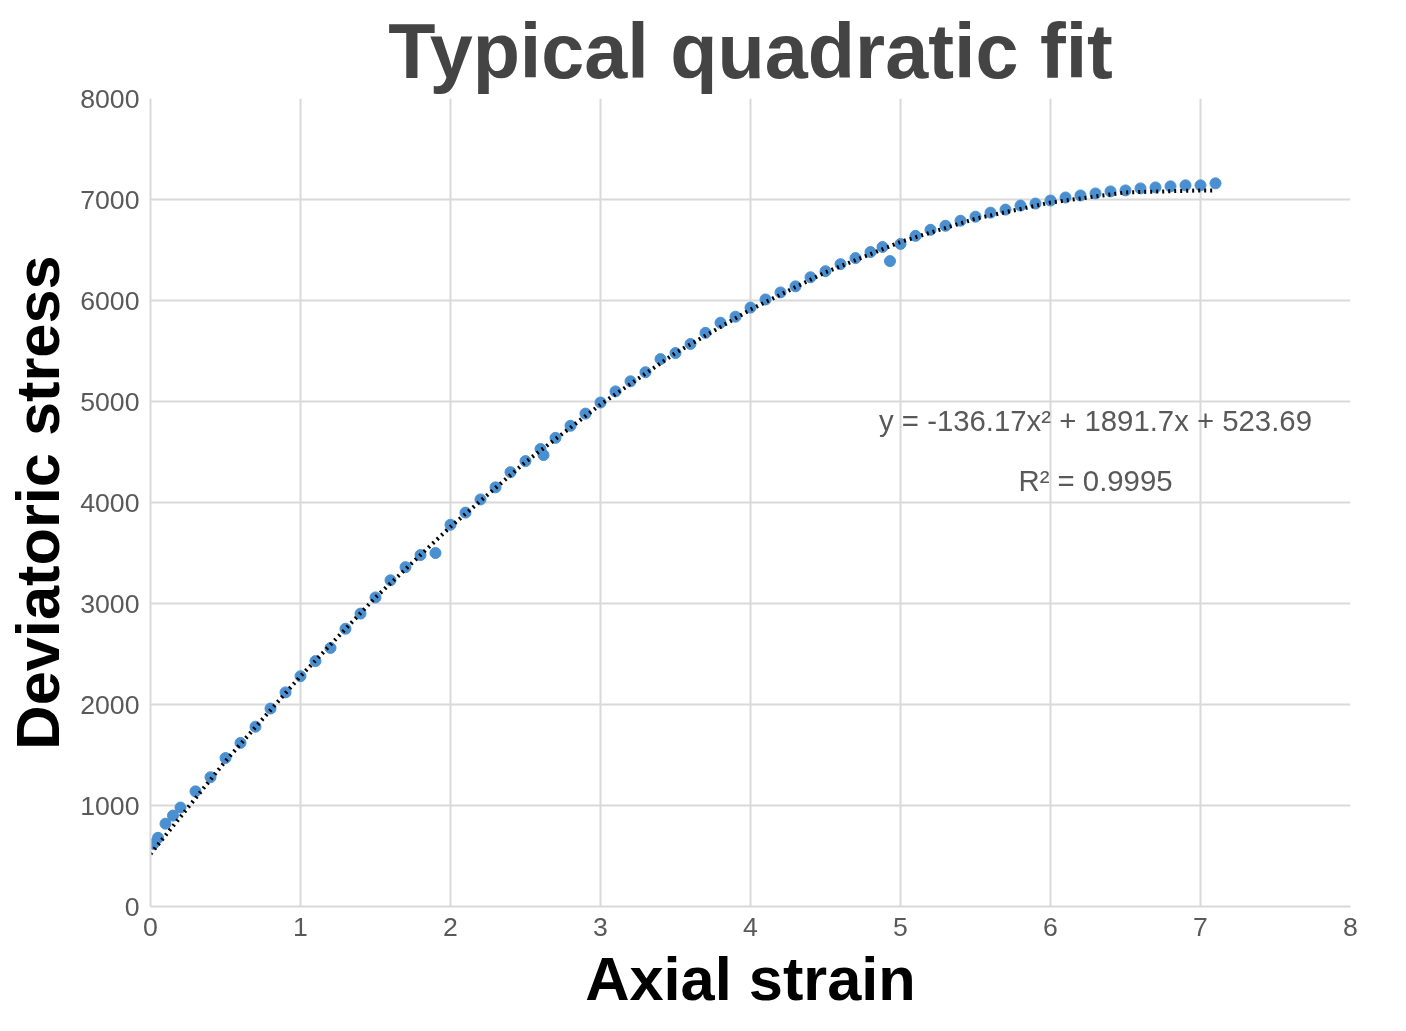  I want to click on x-tick-label: 3, so click(600, 926).